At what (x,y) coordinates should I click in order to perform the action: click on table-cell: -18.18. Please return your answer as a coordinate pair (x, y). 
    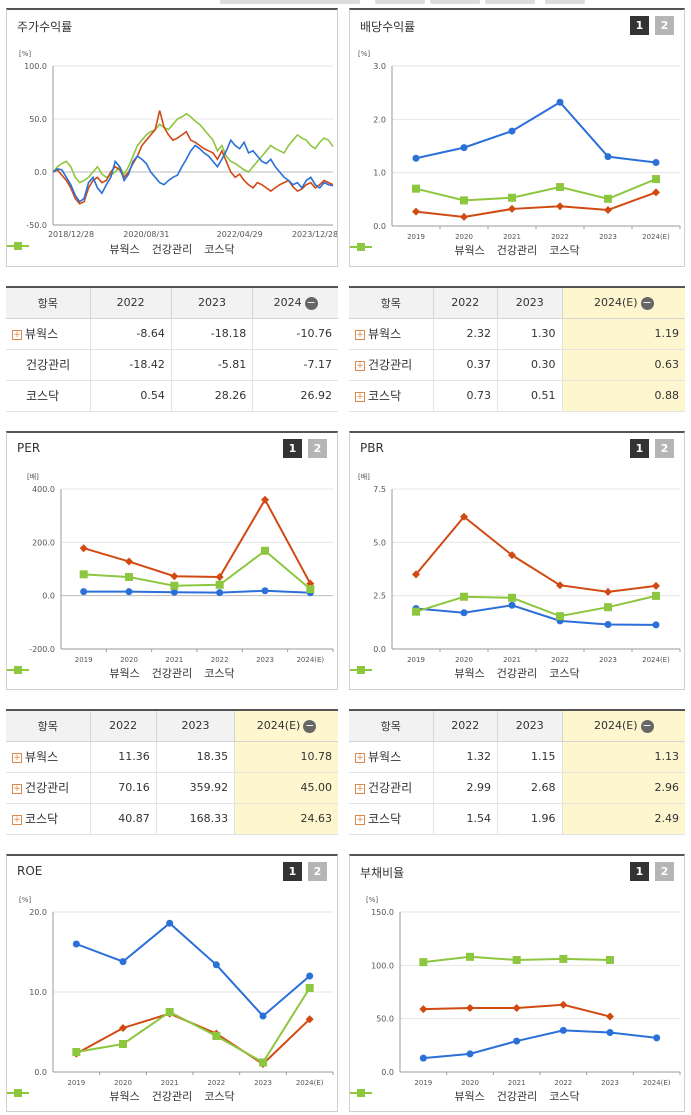
    Looking at the image, I should click on (211, 334).